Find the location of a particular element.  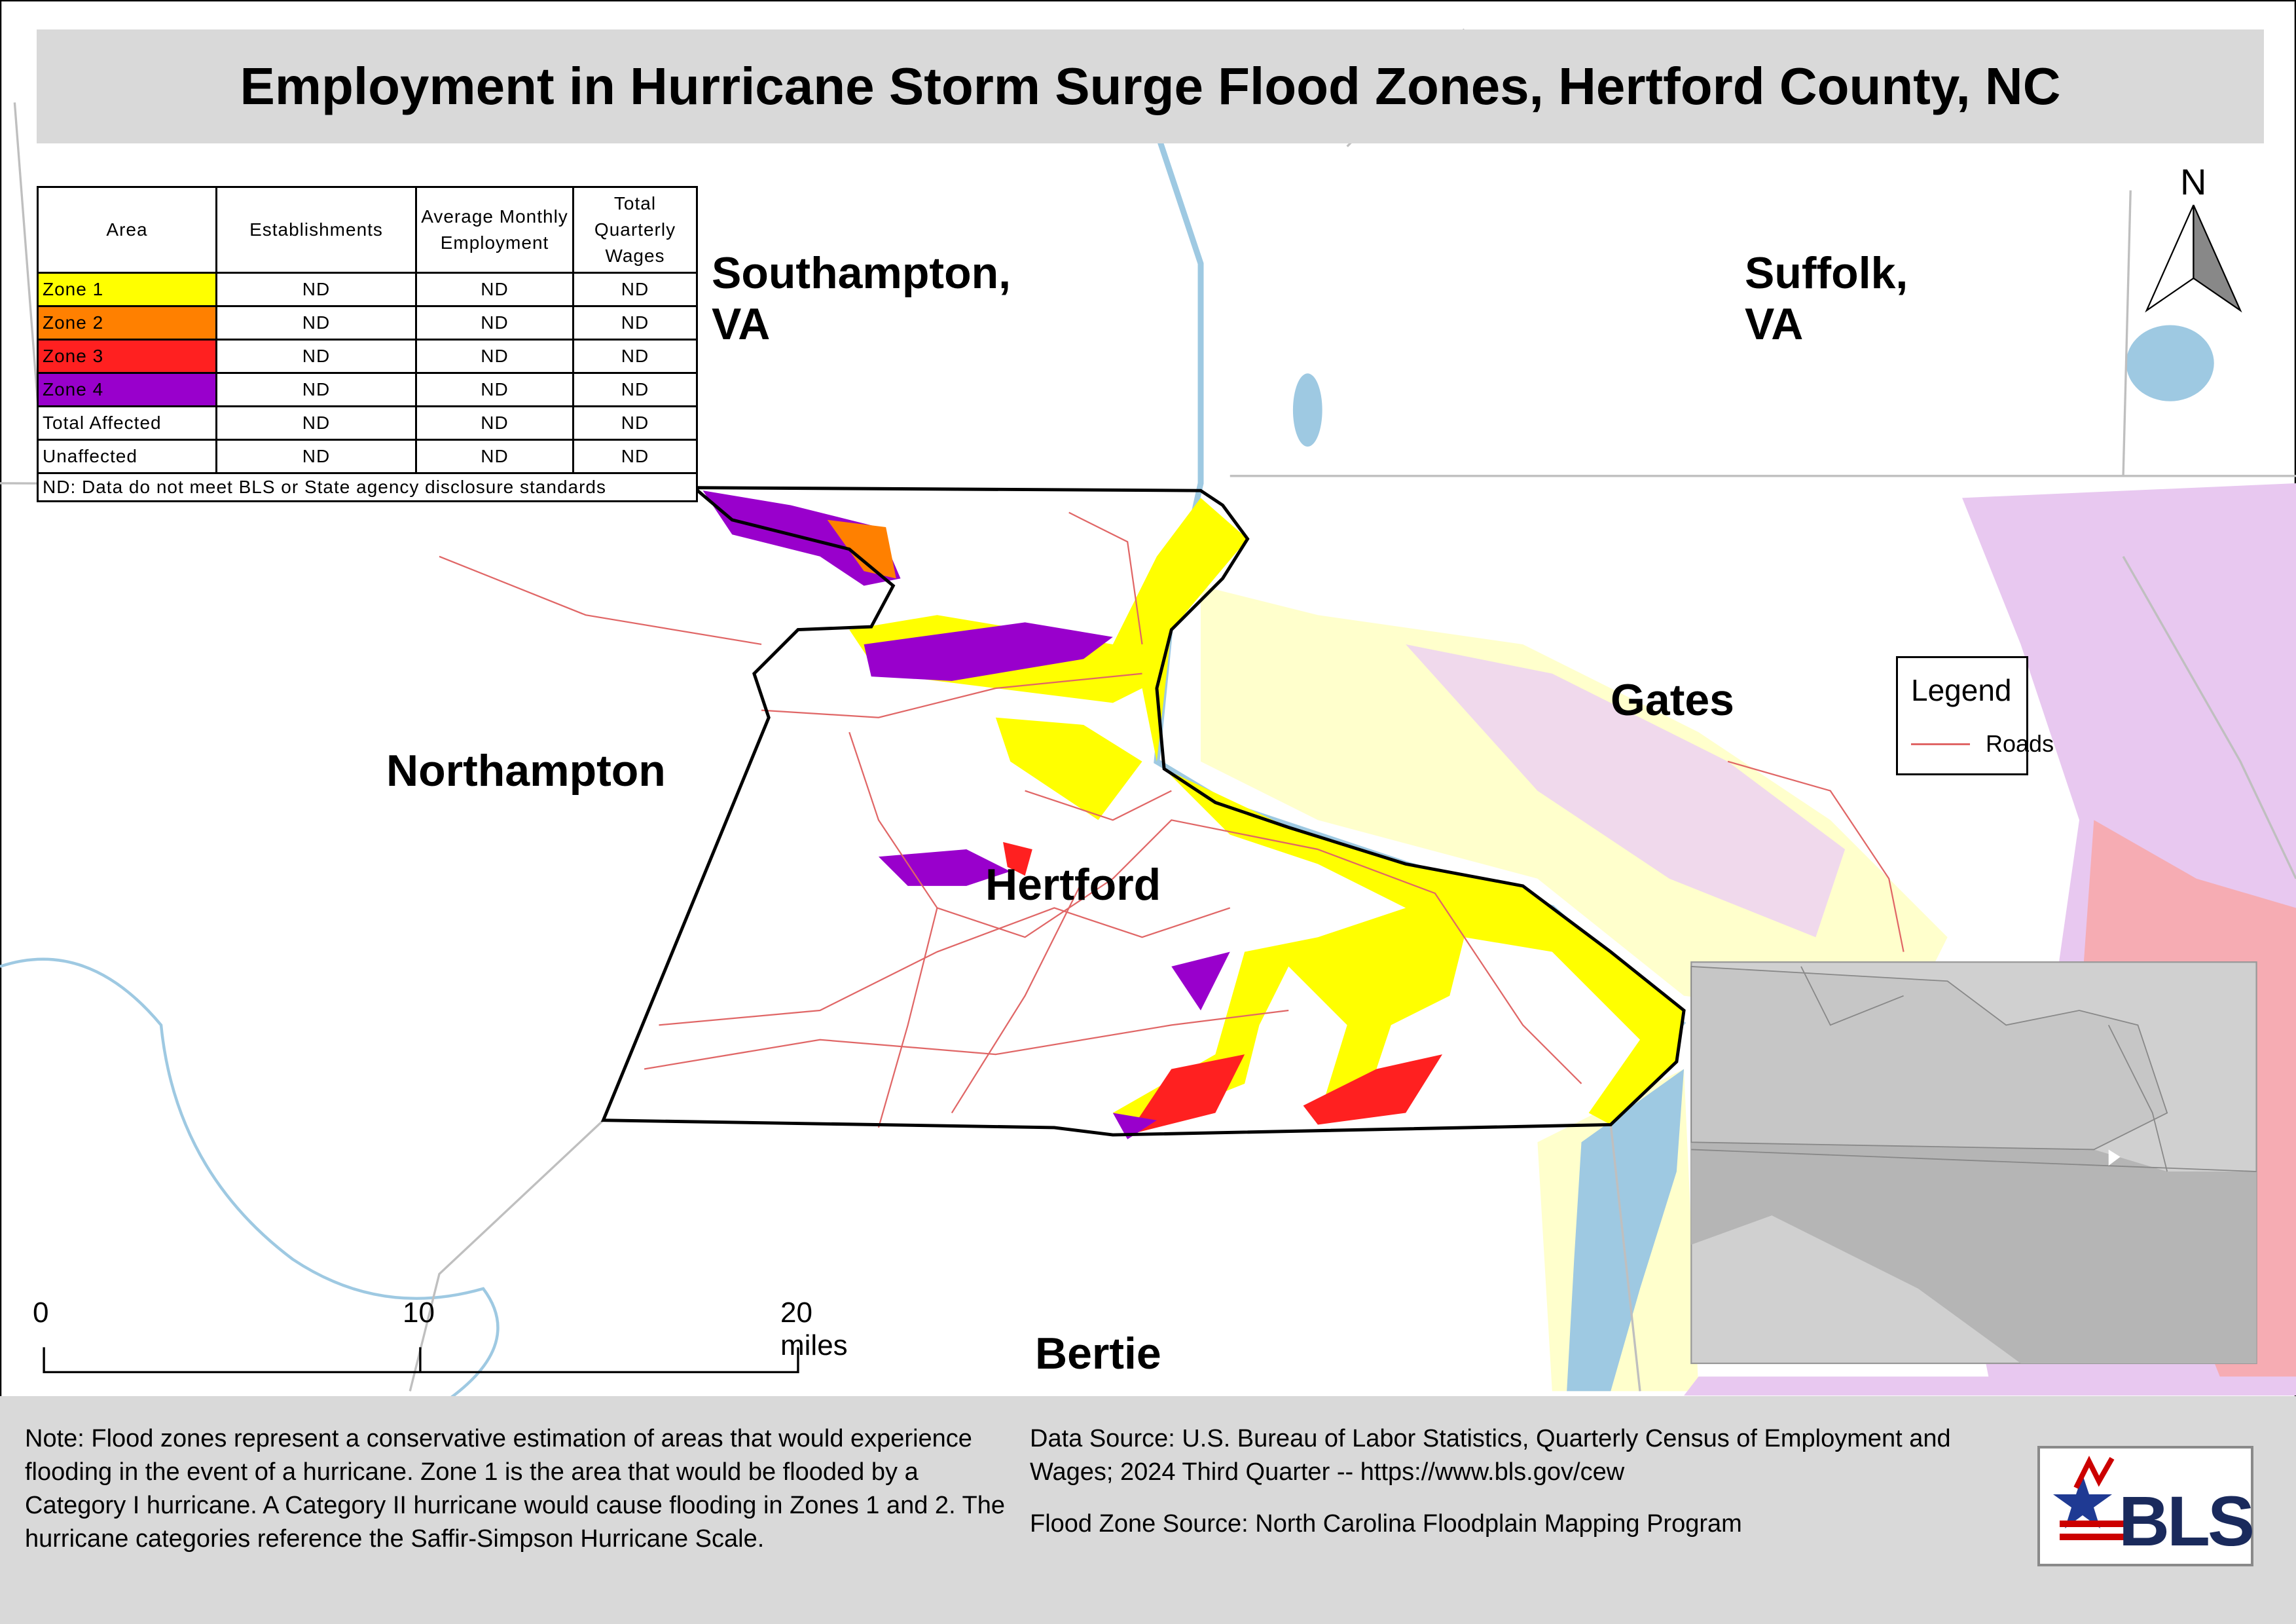

place-label: Northampton is located at coordinates (526, 771).